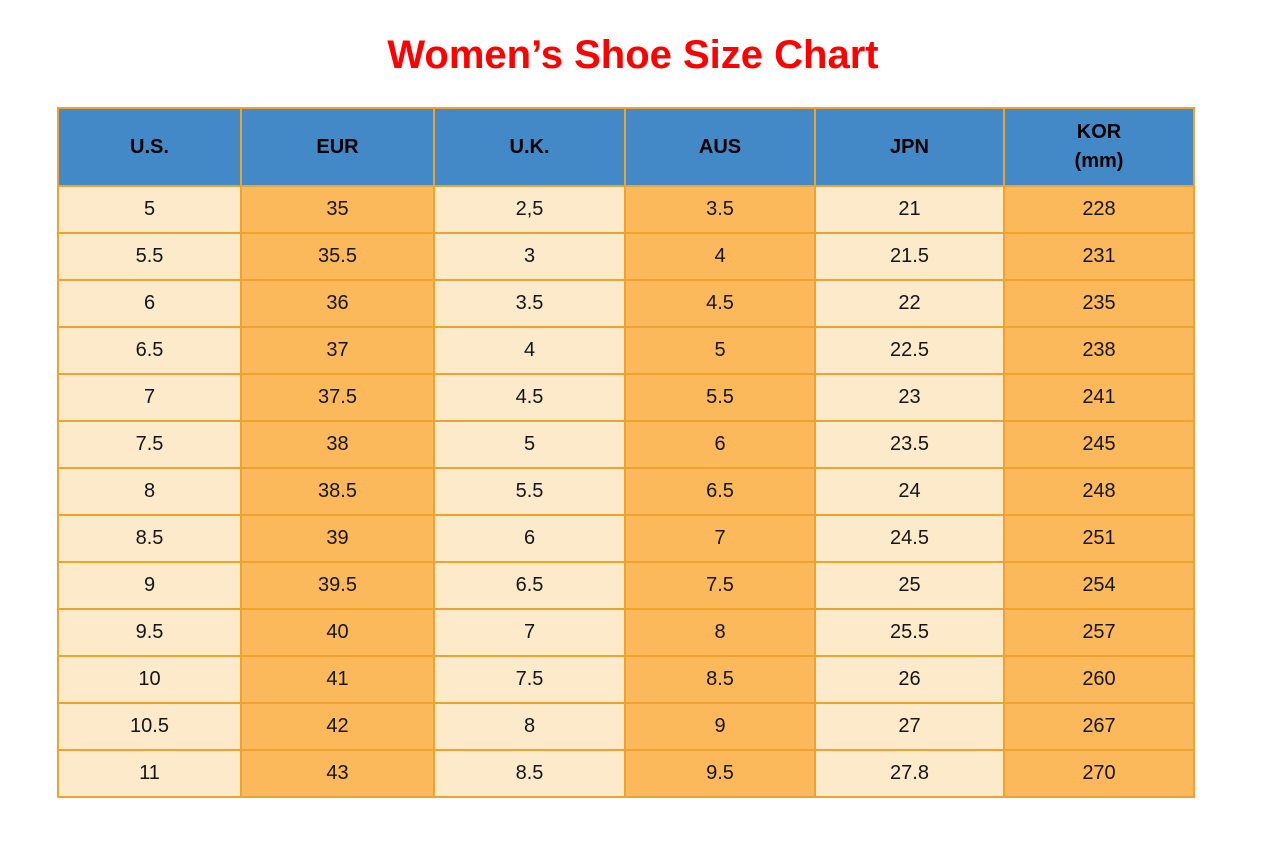 The height and width of the screenshot is (841, 1266). I want to click on size-cell-jpn: 23.5, so click(909, 444).